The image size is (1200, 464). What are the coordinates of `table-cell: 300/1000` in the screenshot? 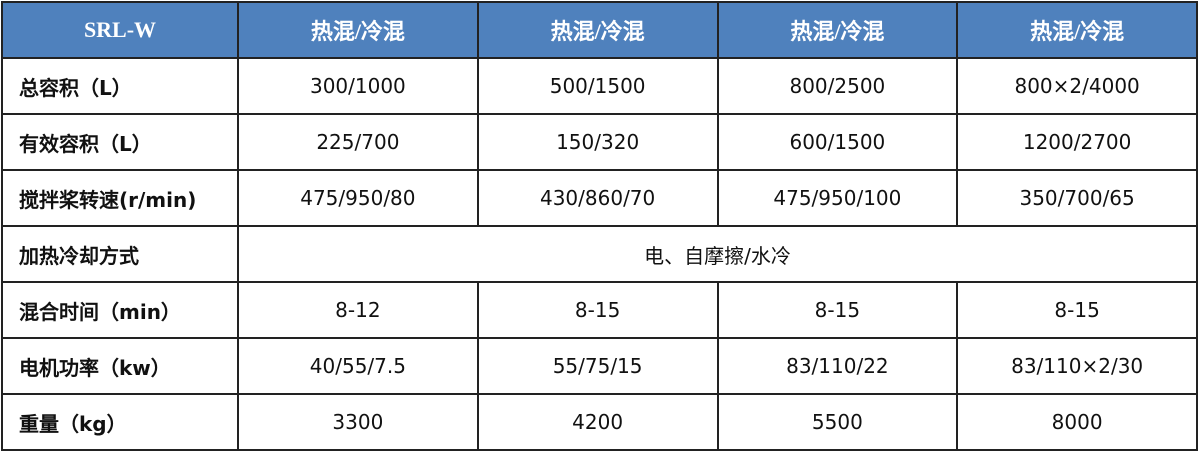 It's located at (358, 86).